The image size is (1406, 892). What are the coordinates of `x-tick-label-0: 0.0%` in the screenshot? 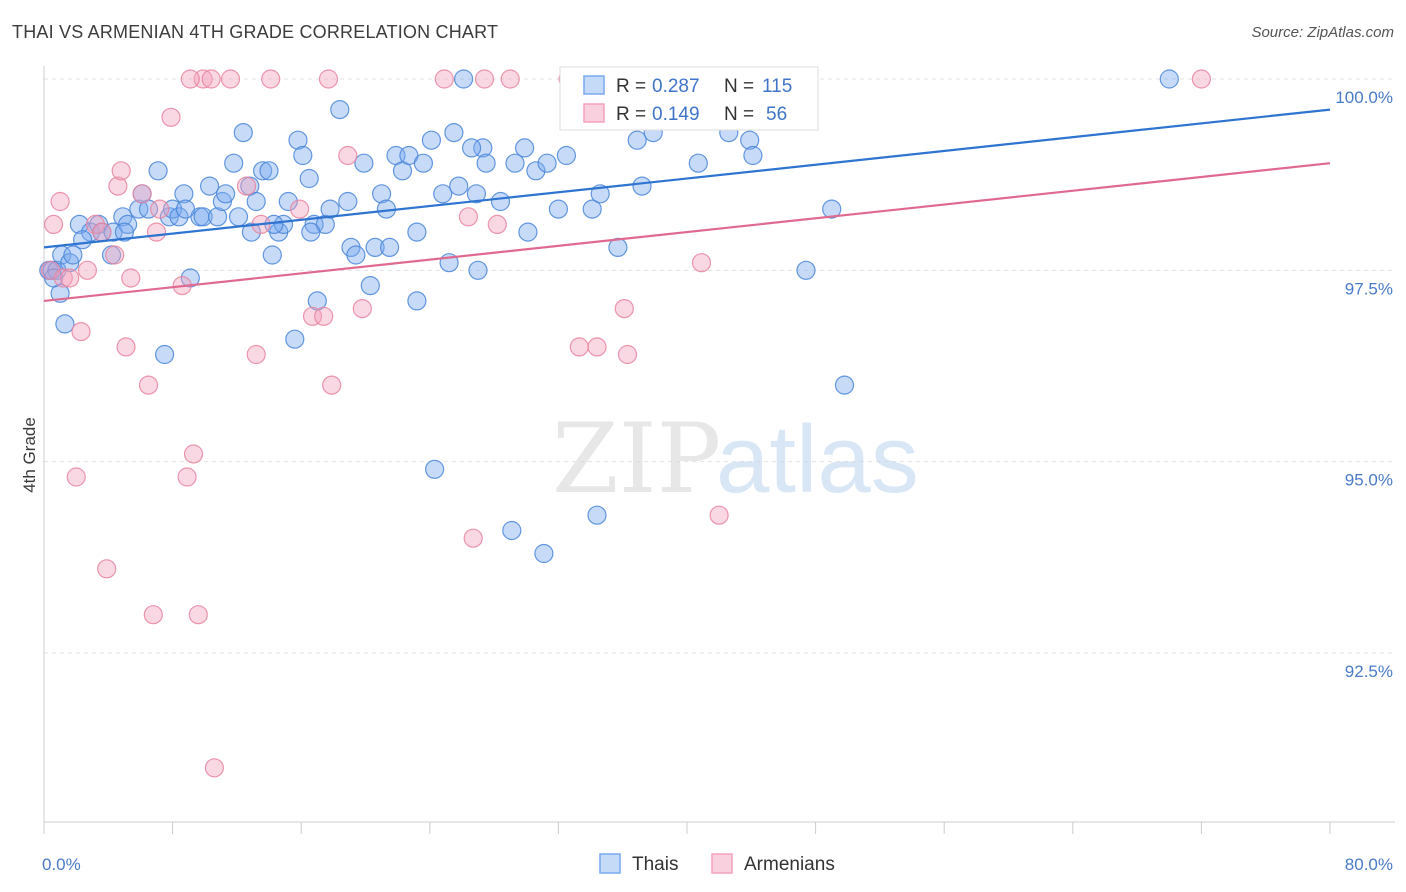 It's located at (61, 864).